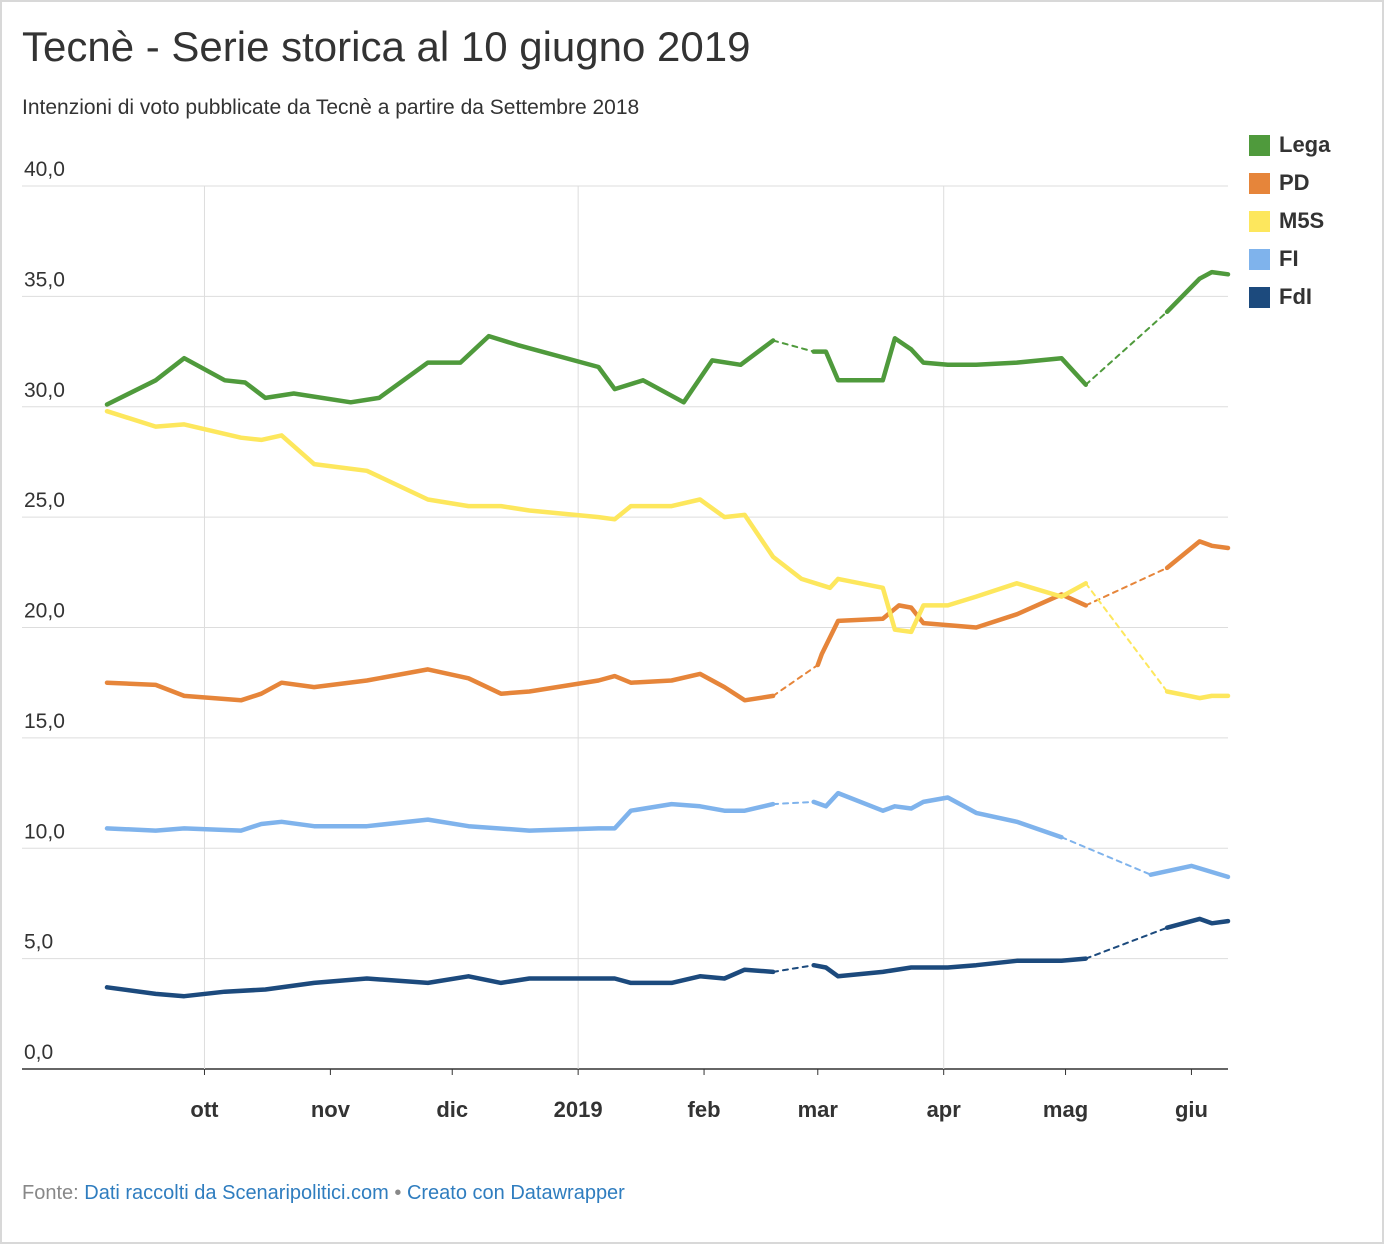  Describe the element at coordinates (818, 1109) in the screenshot. I see `x-tick-label: mar` at that location.